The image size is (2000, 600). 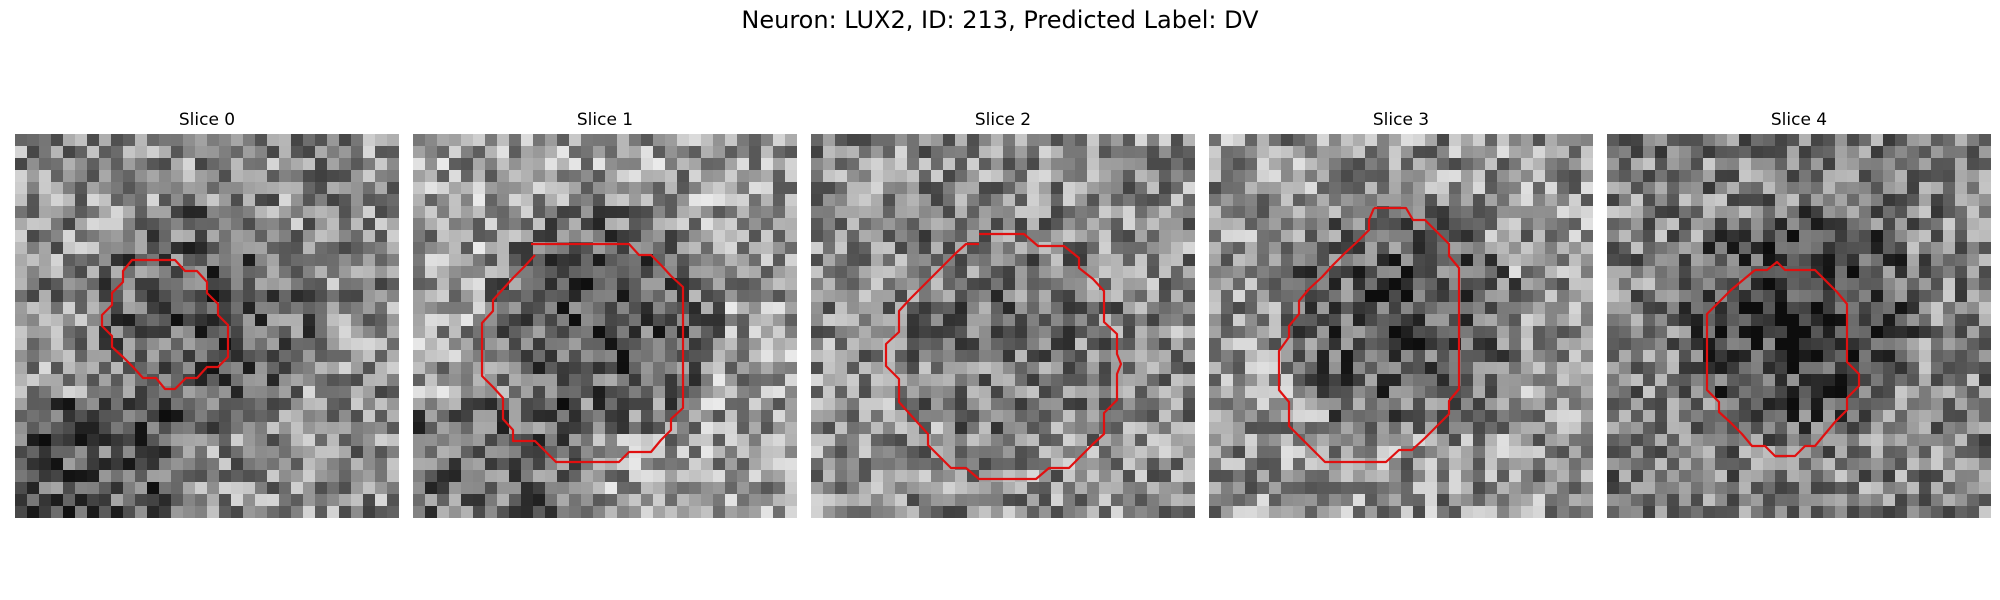 What do you see at coordinates (1799, 120) in the screenshot?
I see `slice-title: Slice 4` at bounding box center [1799, 120].